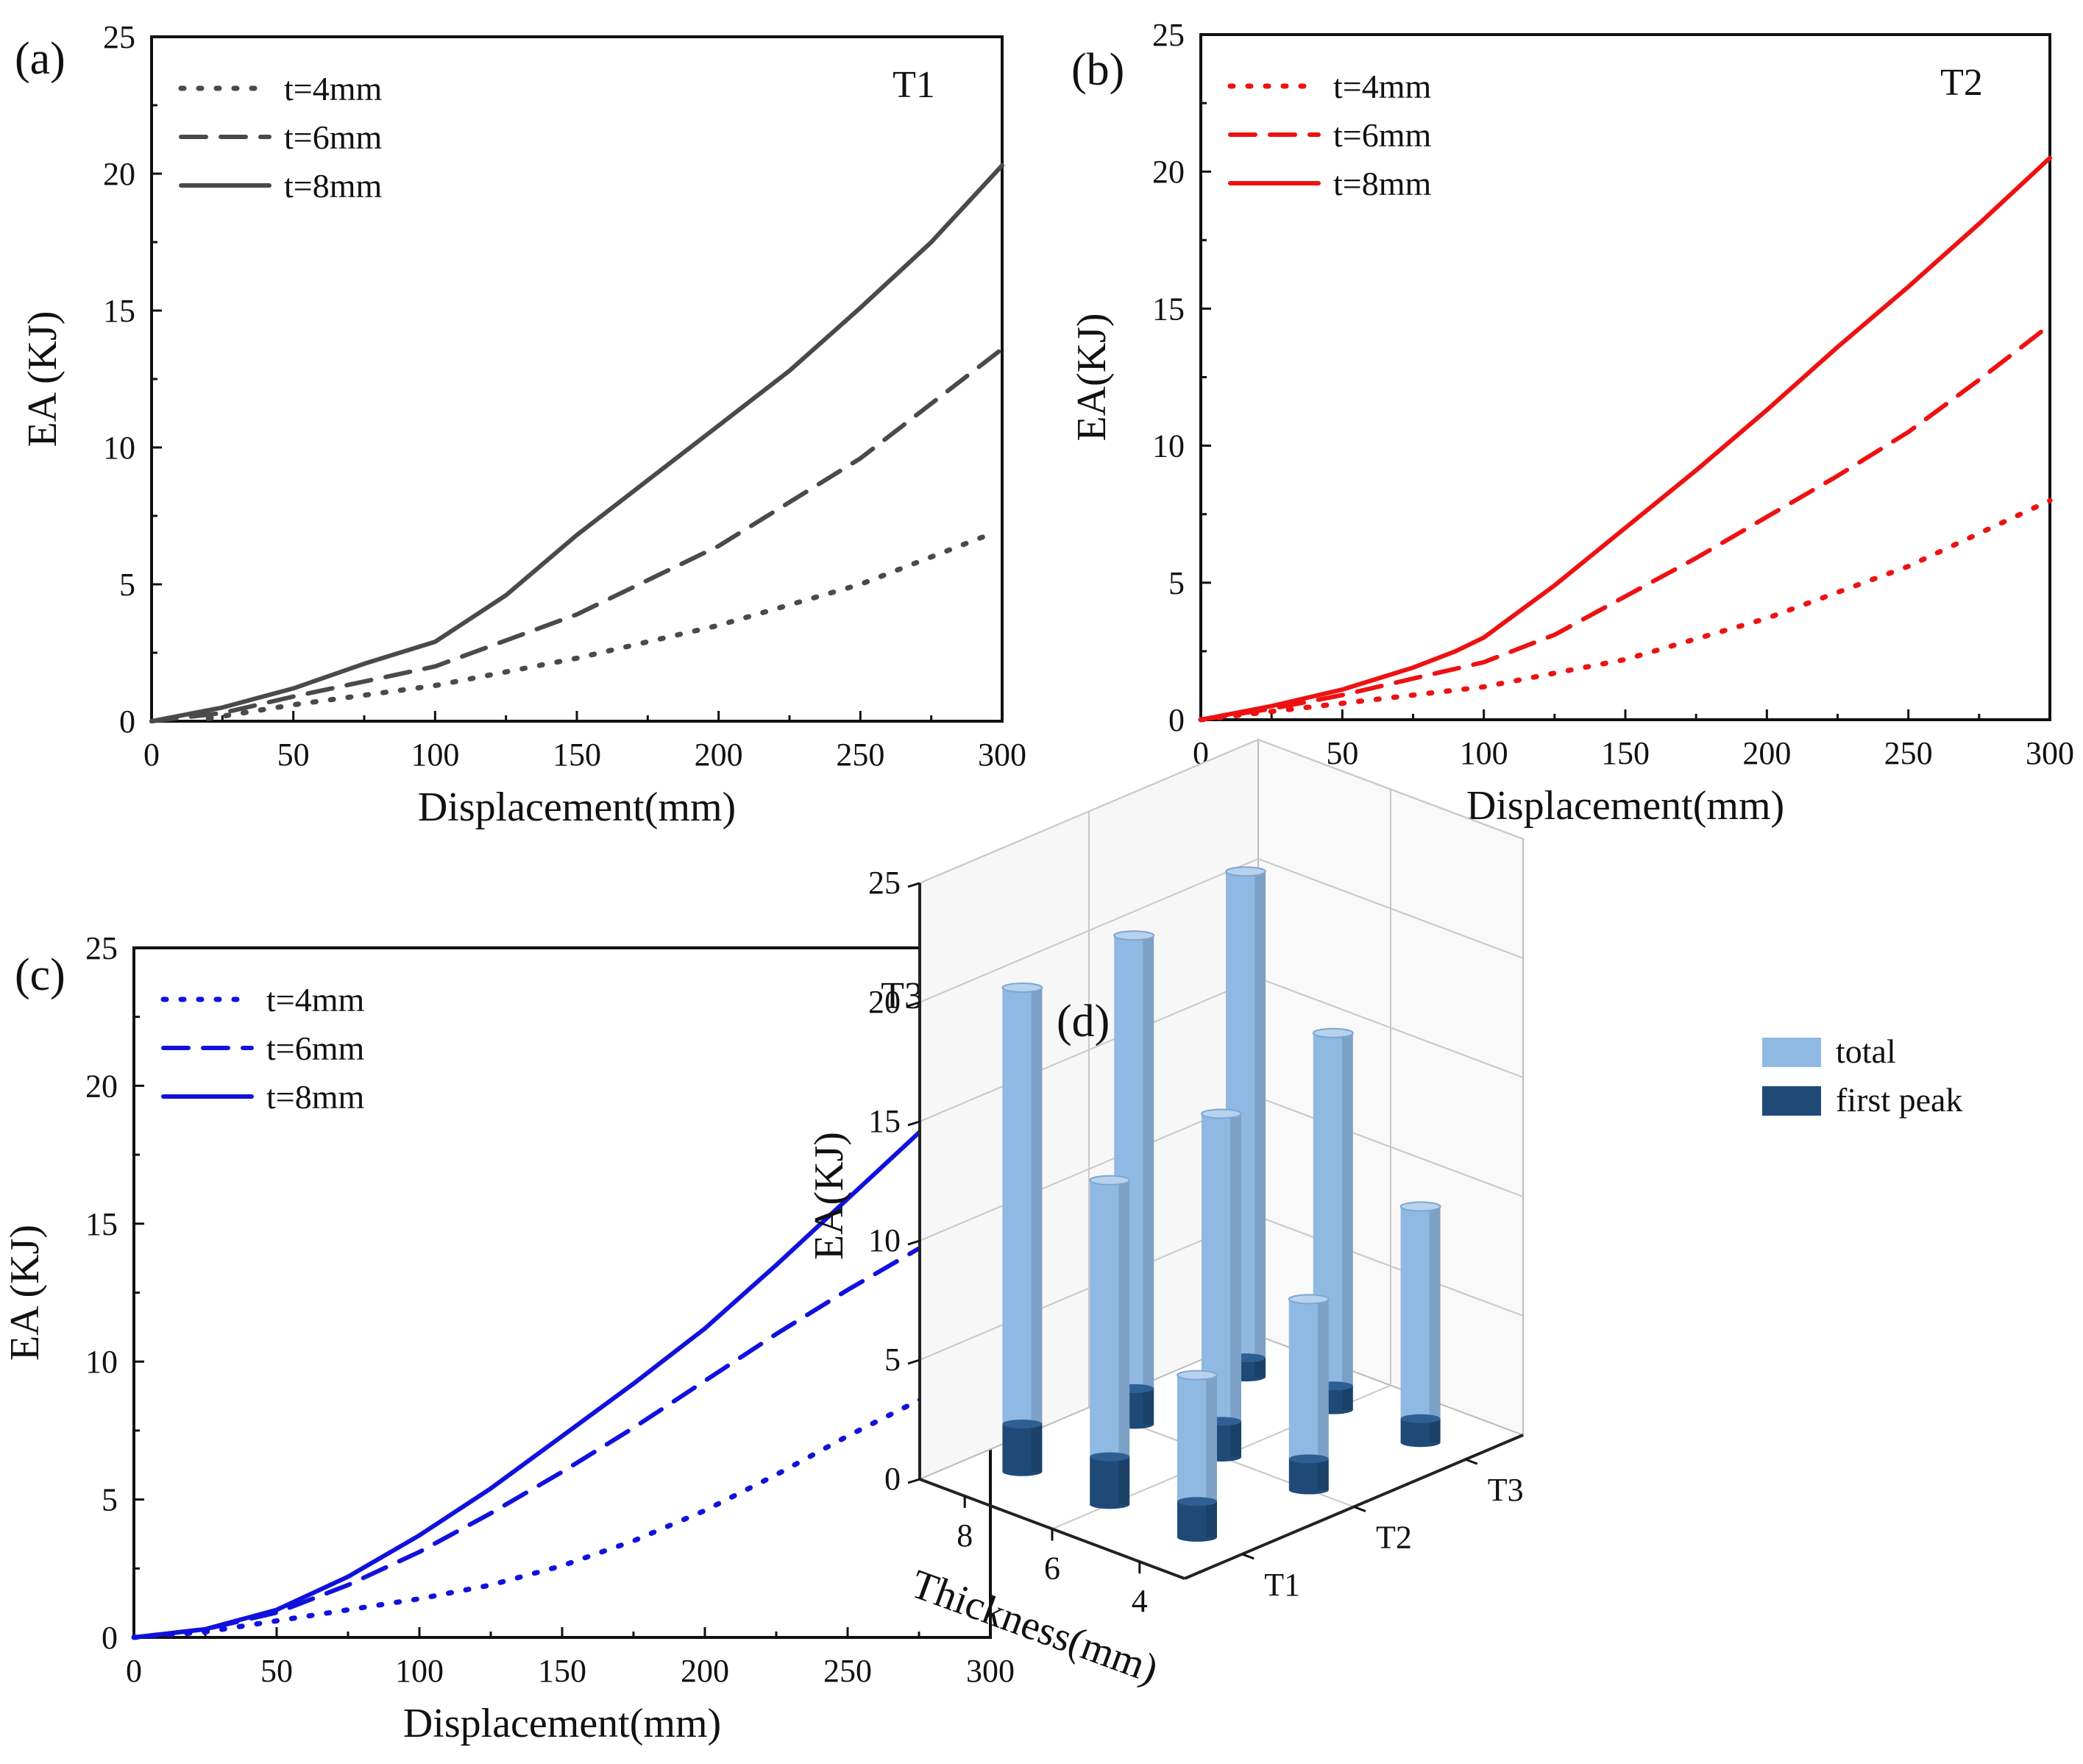 The height and width of the screenshot is (1764, 2083). Describe the element at coordinates (1083, 1021) in the screenshot. I see `panel-letter: (d)` at that location.